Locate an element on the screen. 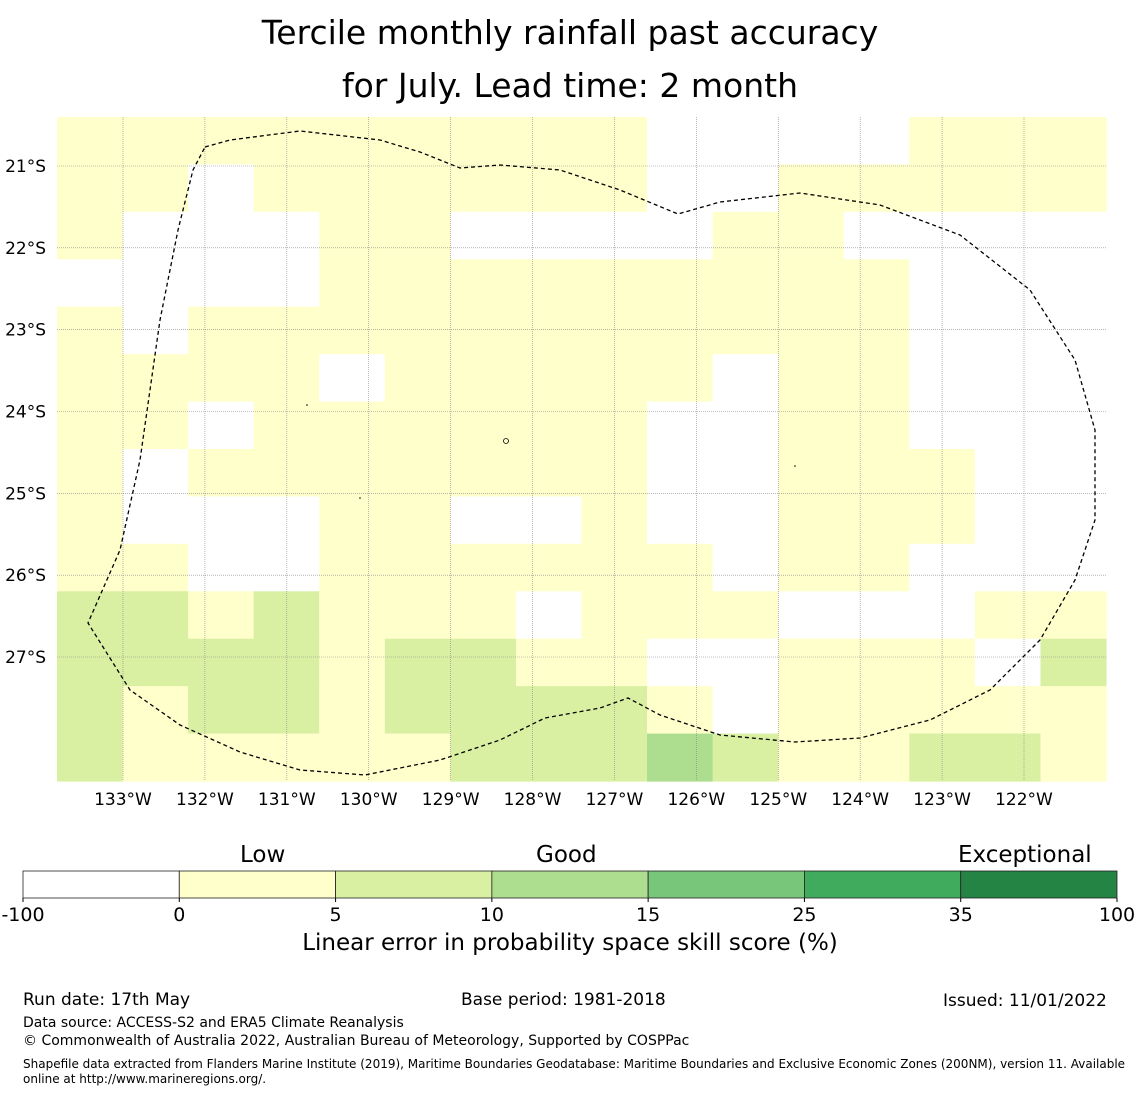 Image resolution: width=1140 pixels, height=1095 pixels. longitude-label: 130°W is located at coordinates (369, 800).